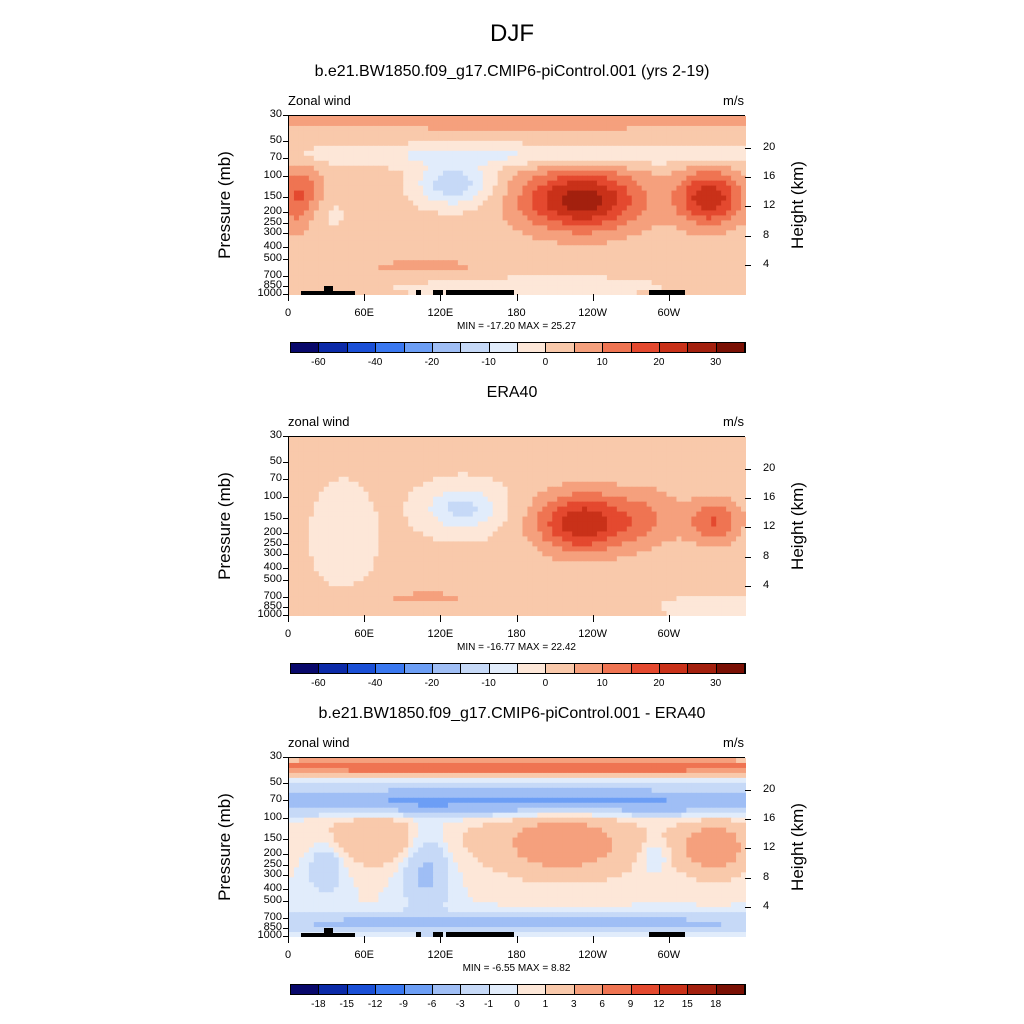 The height and width of the screenshot is (1024, 1024). Describe the element at coordinates (669, 313) in the screenshot. I see `longitude-tick: 60W` at that location.